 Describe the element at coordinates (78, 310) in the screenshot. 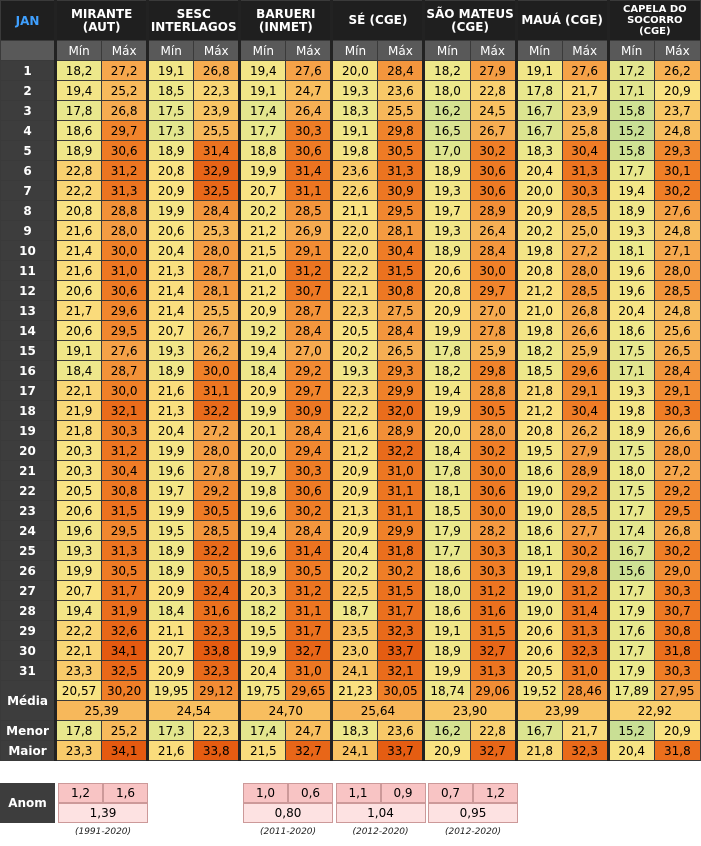

I see `min-temp: 21,7` at that location.